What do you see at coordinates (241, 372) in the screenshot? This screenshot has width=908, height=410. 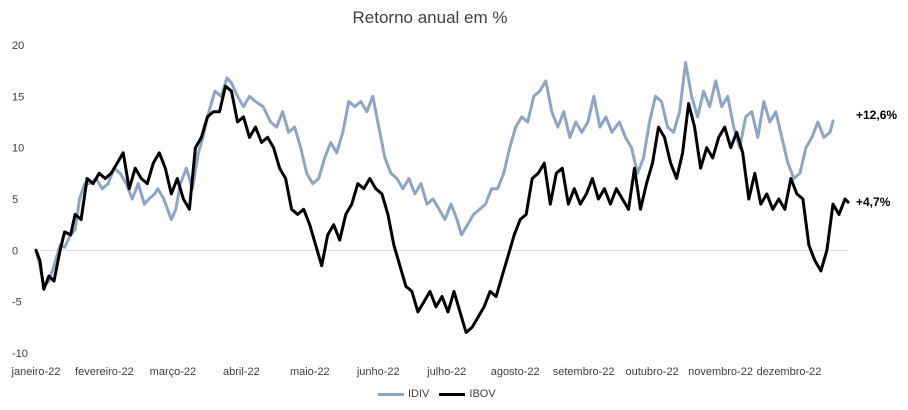 I see `x-tick-label: abril-22` at bounding box center [241, 372].